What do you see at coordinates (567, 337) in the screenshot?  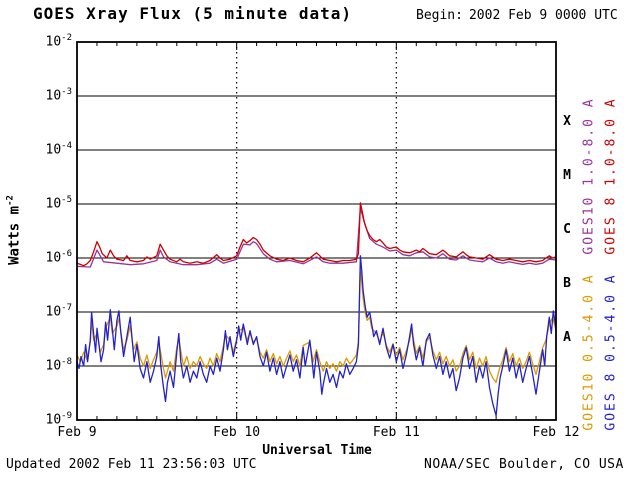 I see `flare-class-a: A` at bounding box center [567, 337].